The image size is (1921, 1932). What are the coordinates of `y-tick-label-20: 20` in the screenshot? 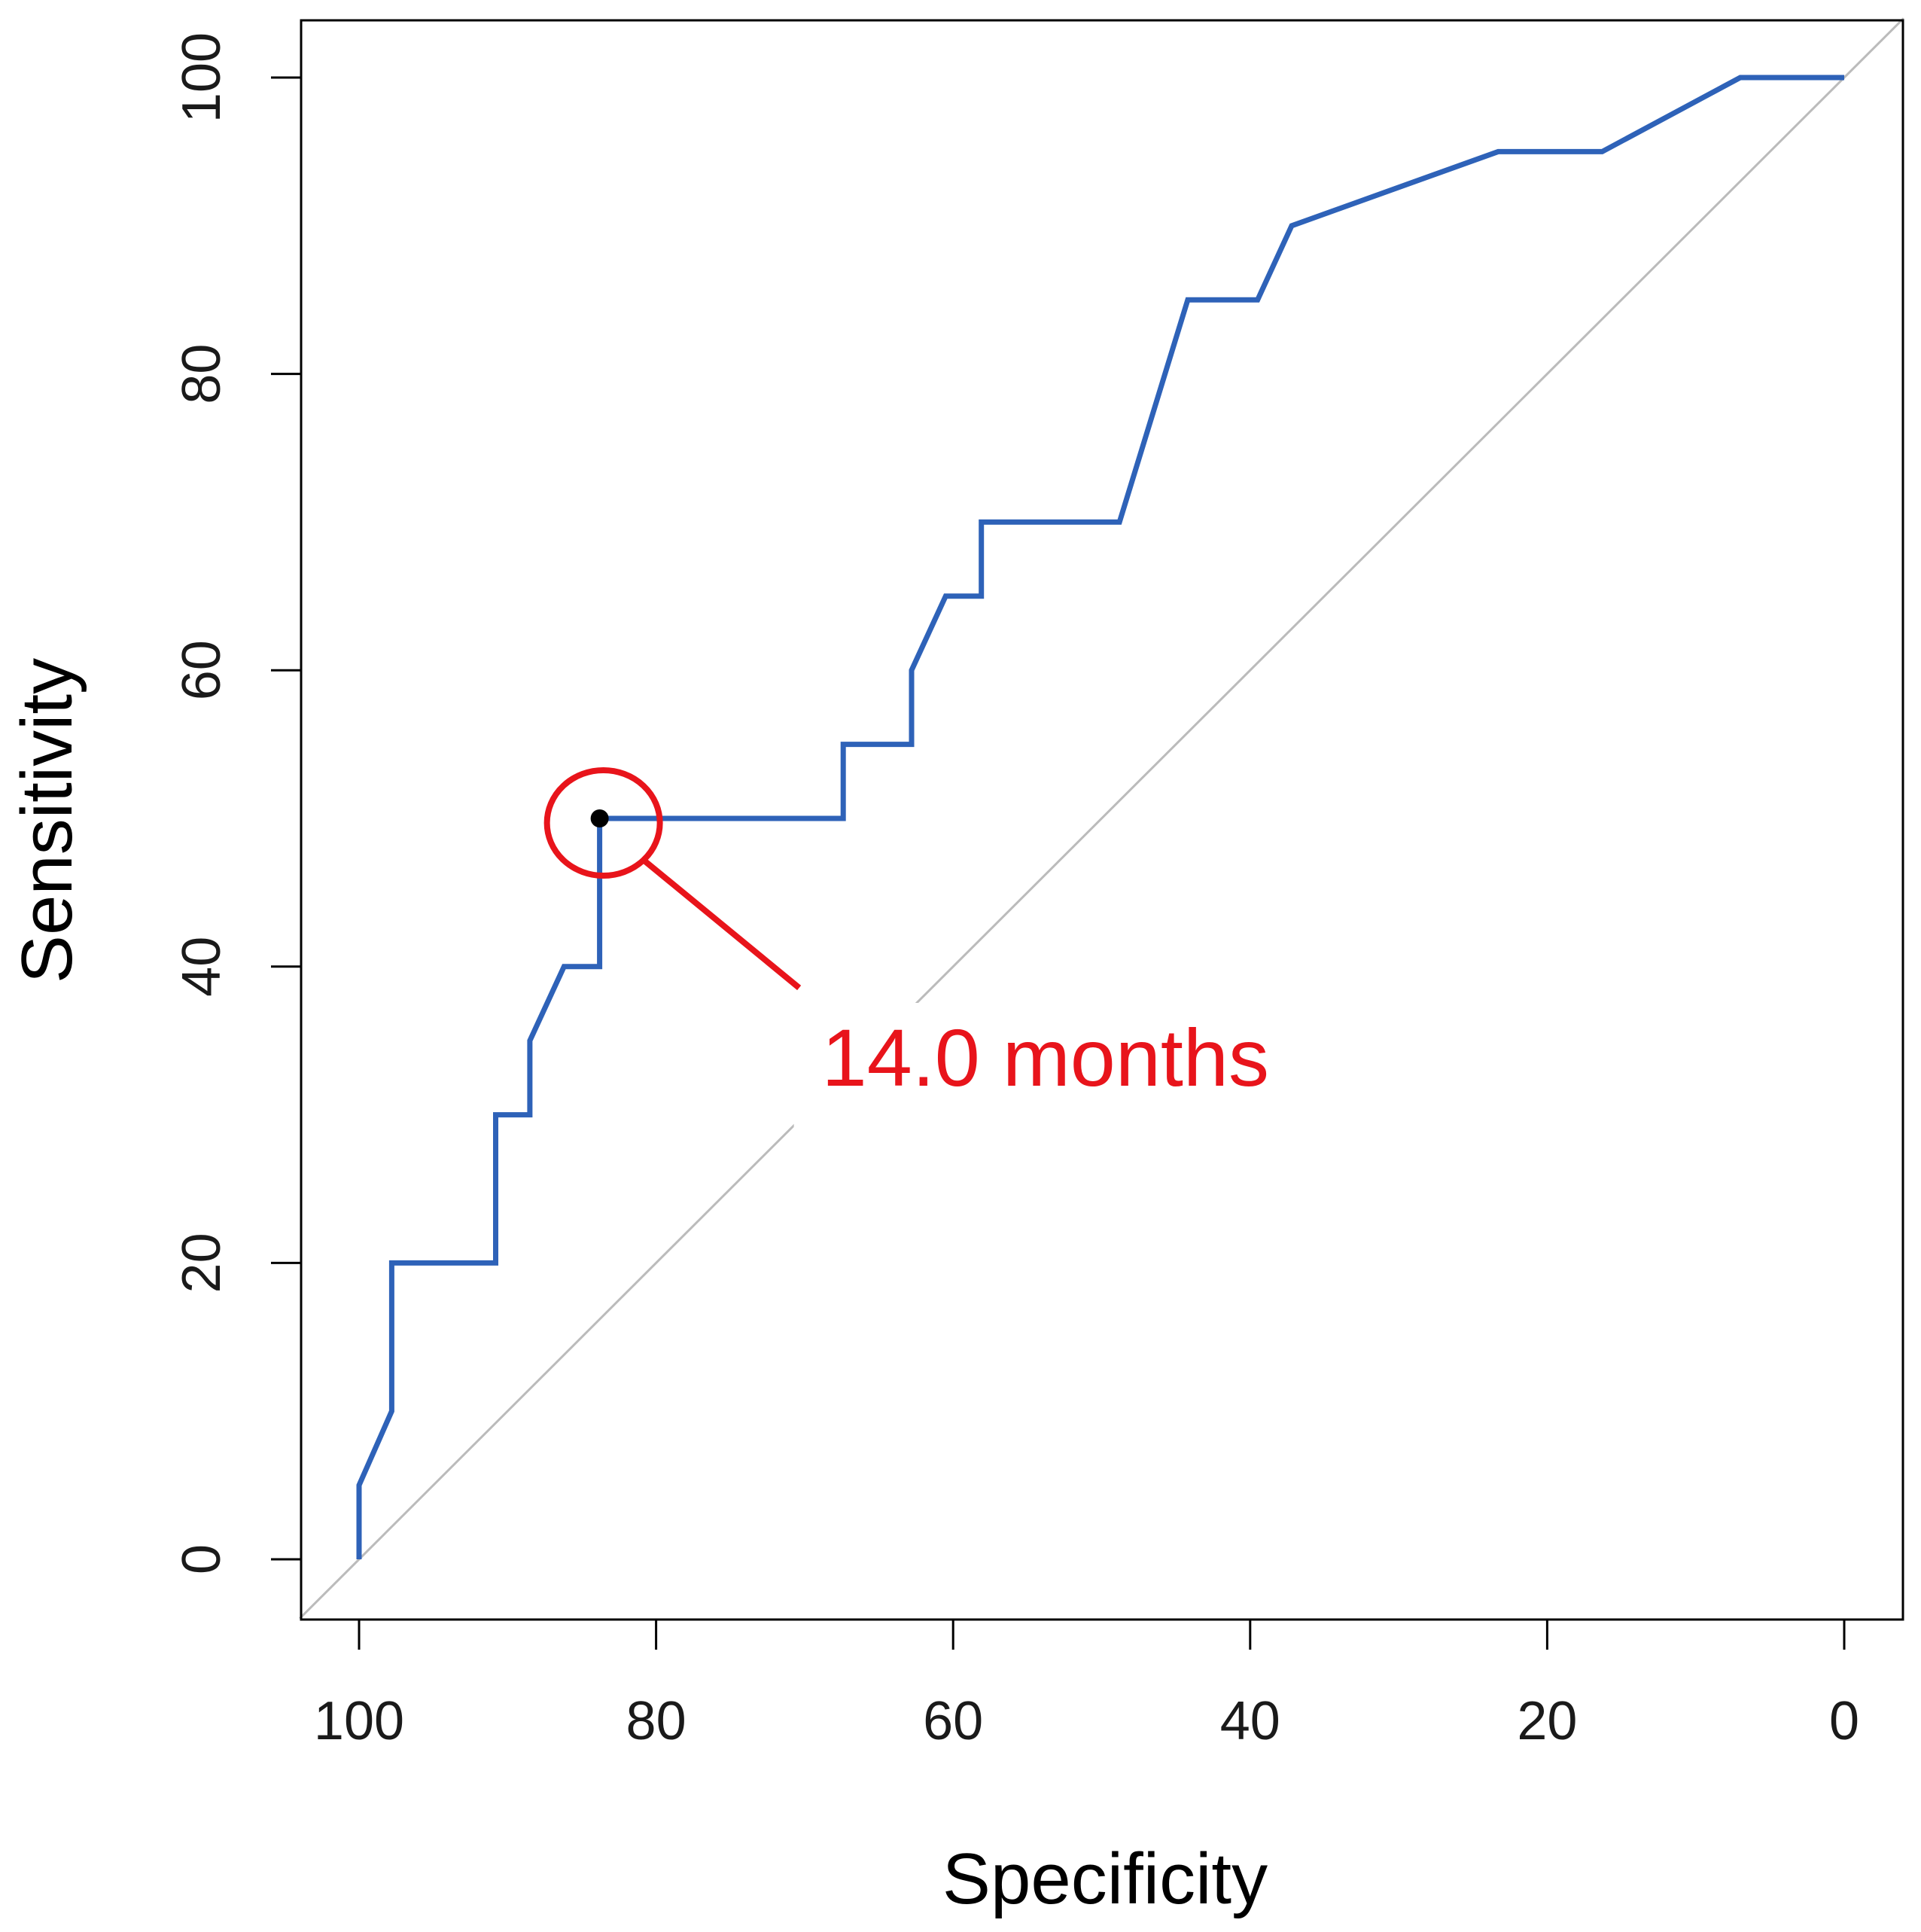 It's located at (202, 1263).